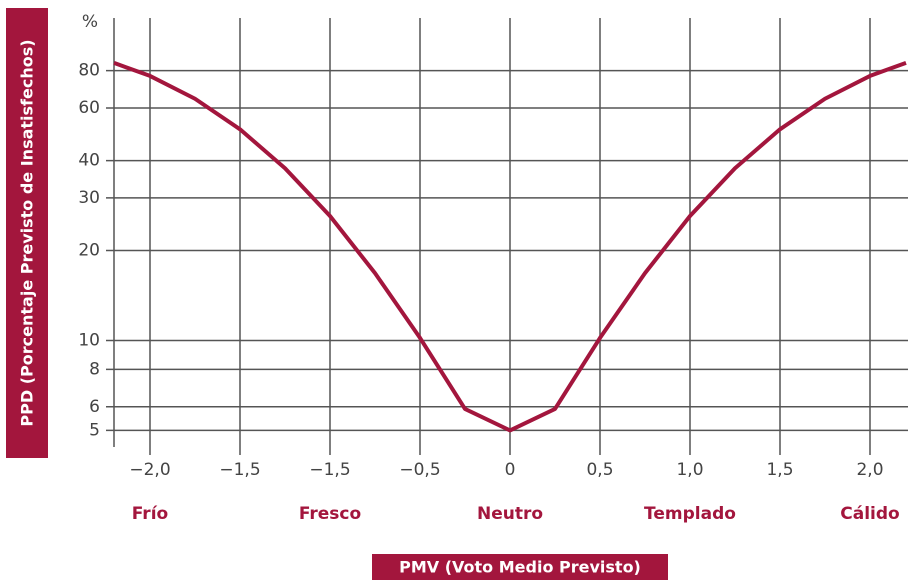 The image size is (908, 580). What do you see at coordinates (89, 71) in the screenshot?
I see `y-tick-label: 80` at bounding box center [89, 71].